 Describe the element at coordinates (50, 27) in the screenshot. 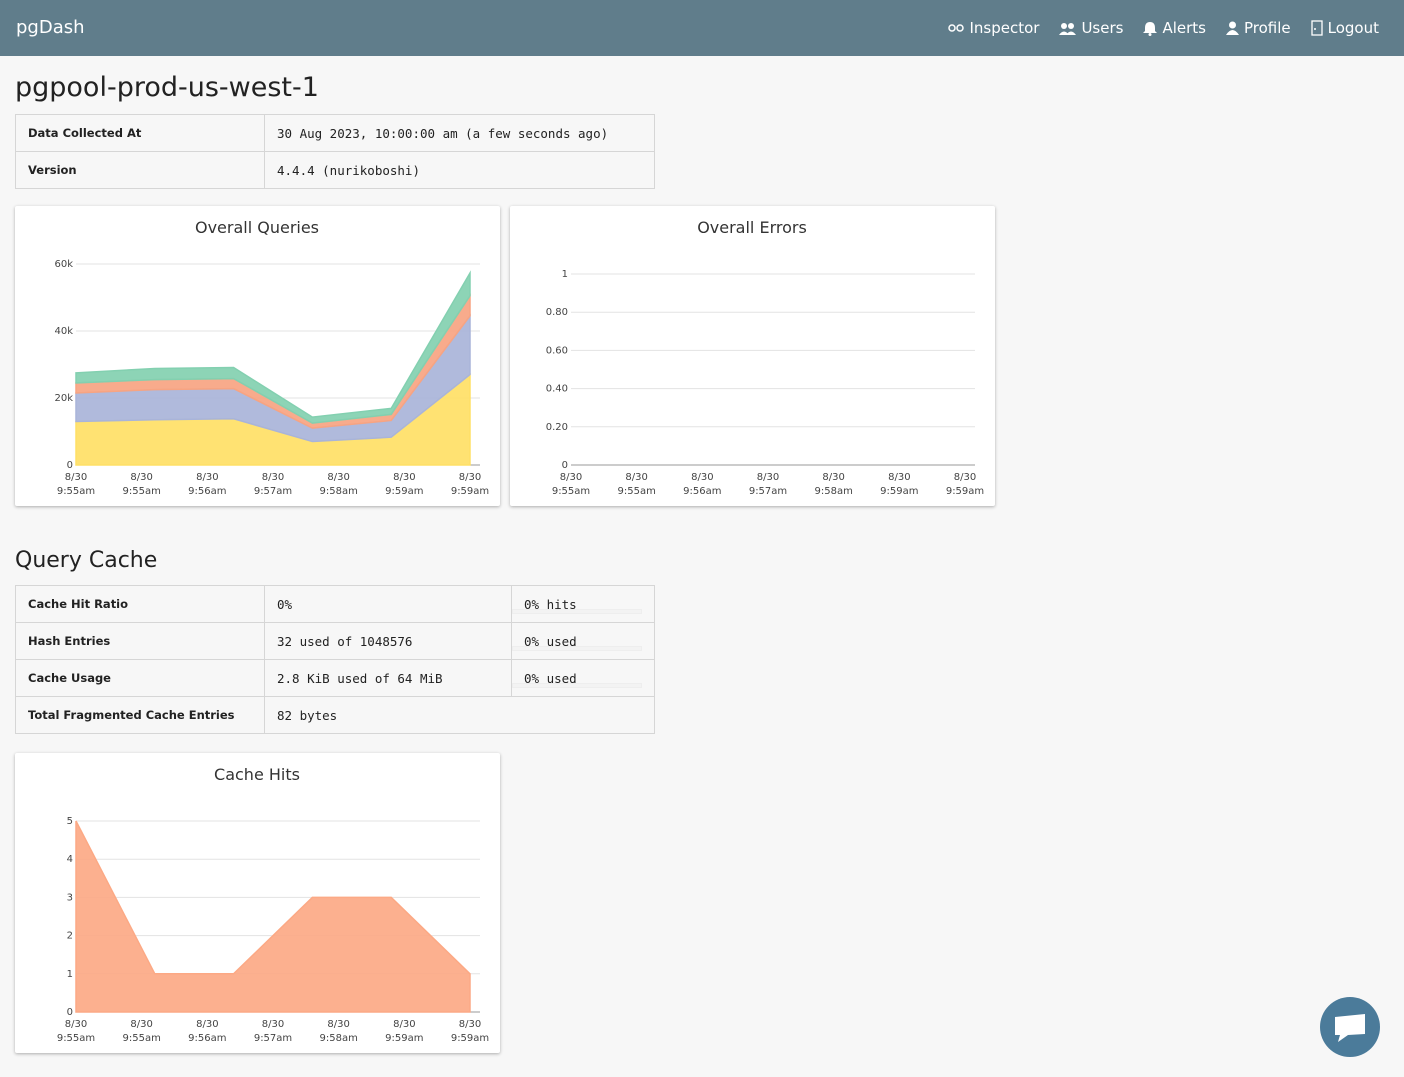

I see `brand: pgDash` at that location.